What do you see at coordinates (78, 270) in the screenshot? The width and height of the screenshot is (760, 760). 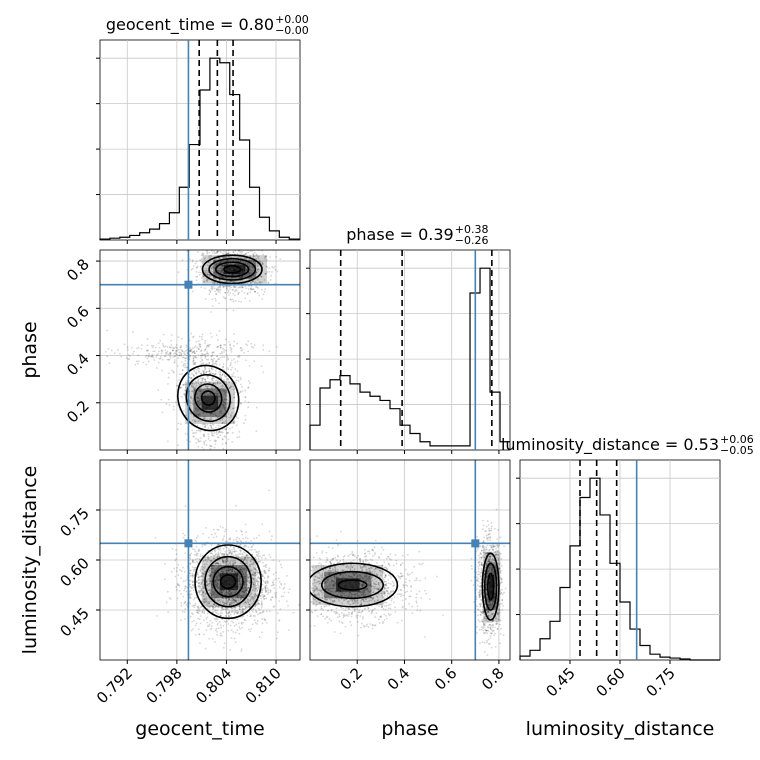 I see `y-tick-label: 0.8` at bounding box center [78, 270].